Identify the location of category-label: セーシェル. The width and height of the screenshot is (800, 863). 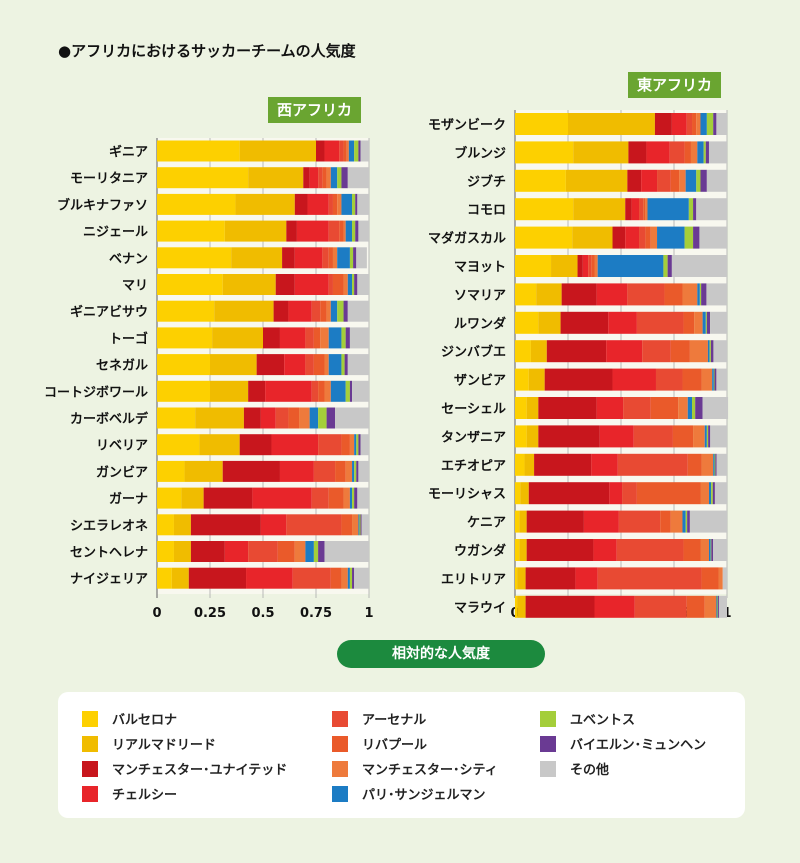
(473, 409).